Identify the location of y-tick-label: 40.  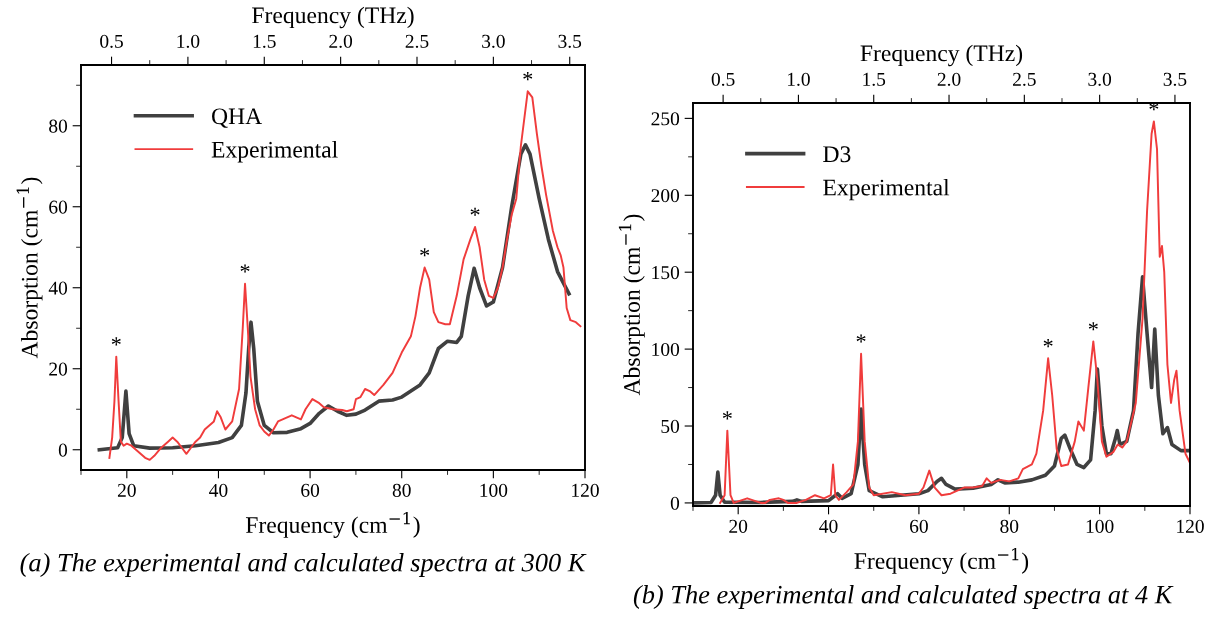
(58, 288).